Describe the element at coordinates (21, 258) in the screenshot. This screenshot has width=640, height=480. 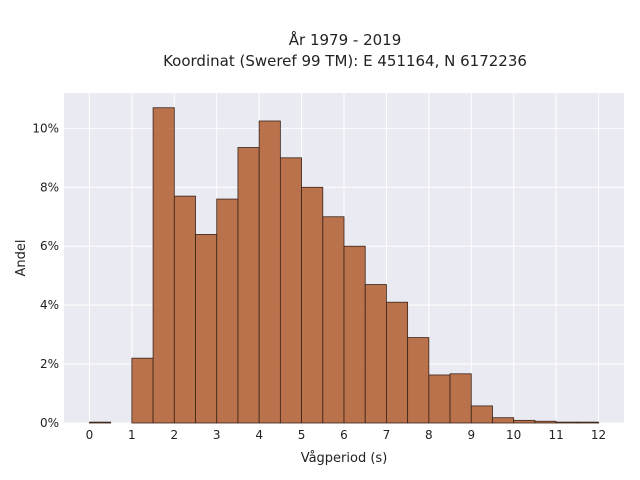
I see `y-axis-label: Andel` at that location.